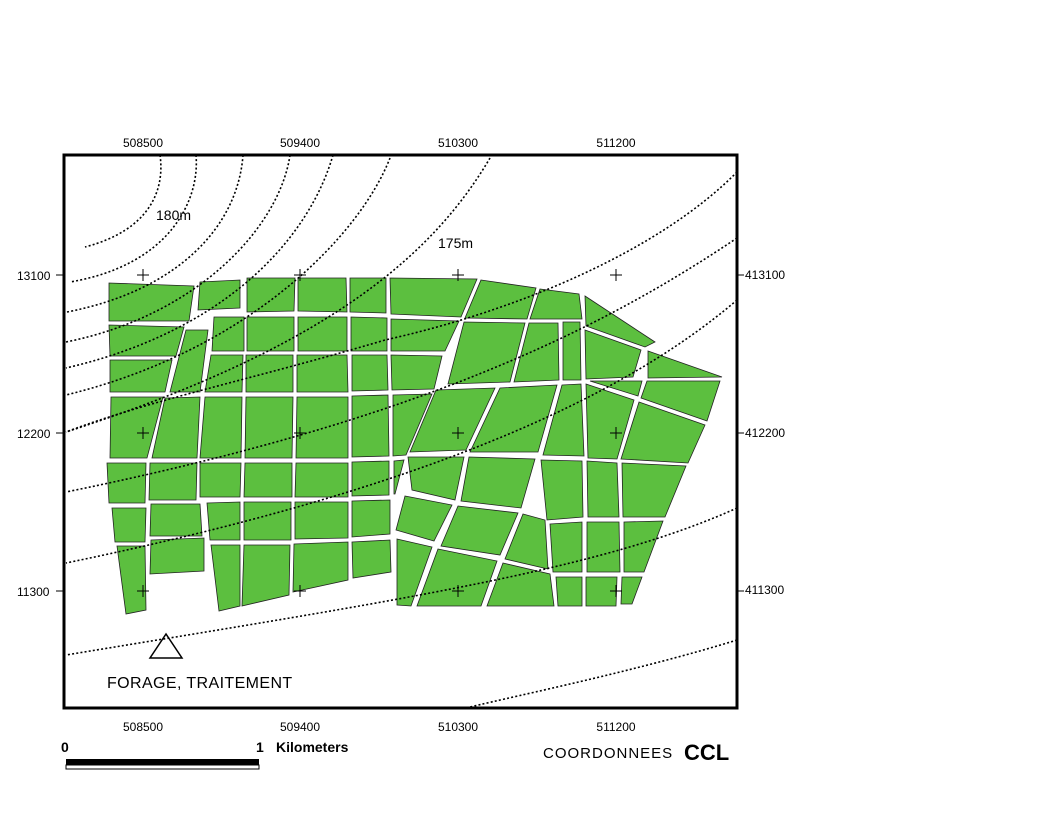 This screenshot has width=1057, height=822. What do you see at coordinates (706, 752) in the screenshot?
I see `coord-system-name: CCL` at bounding box center [706, 752].